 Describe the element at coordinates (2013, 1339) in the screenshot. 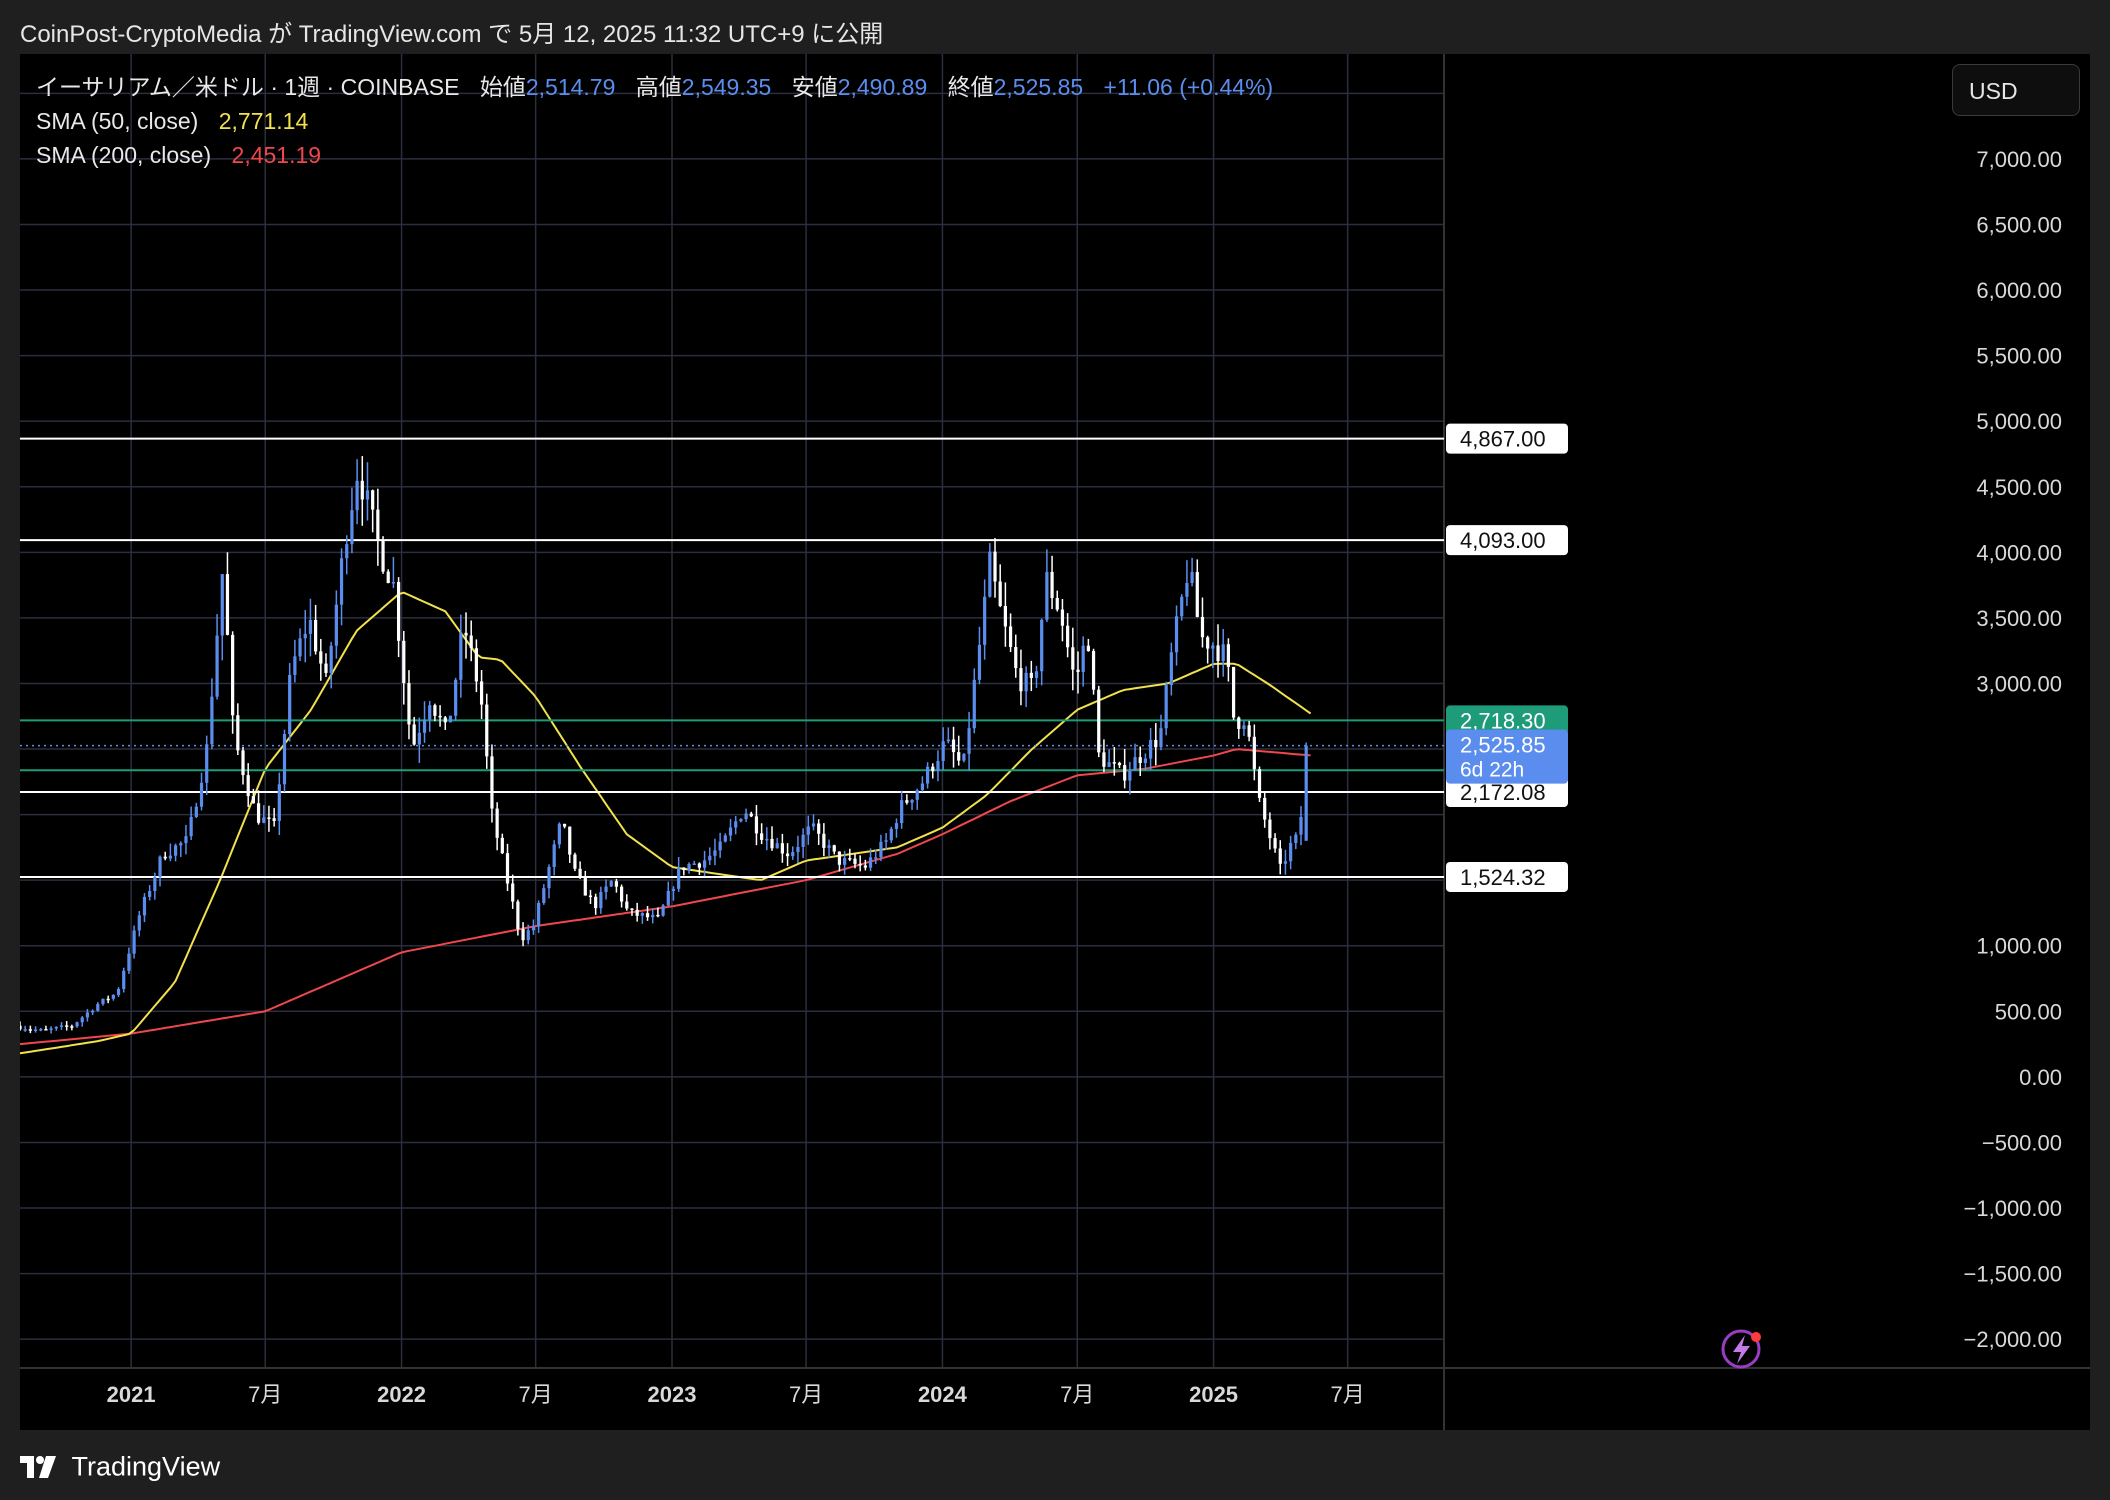

I see `y-tick-label: −2,000.00` at that location.